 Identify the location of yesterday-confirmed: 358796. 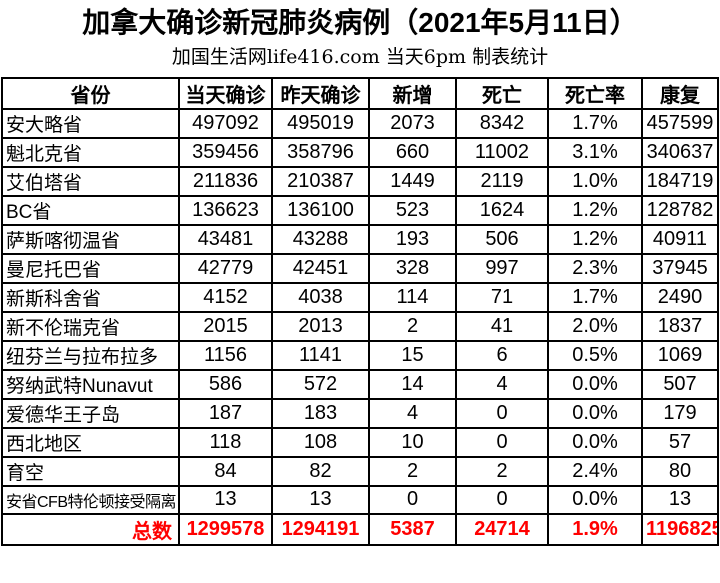
(320, 152).